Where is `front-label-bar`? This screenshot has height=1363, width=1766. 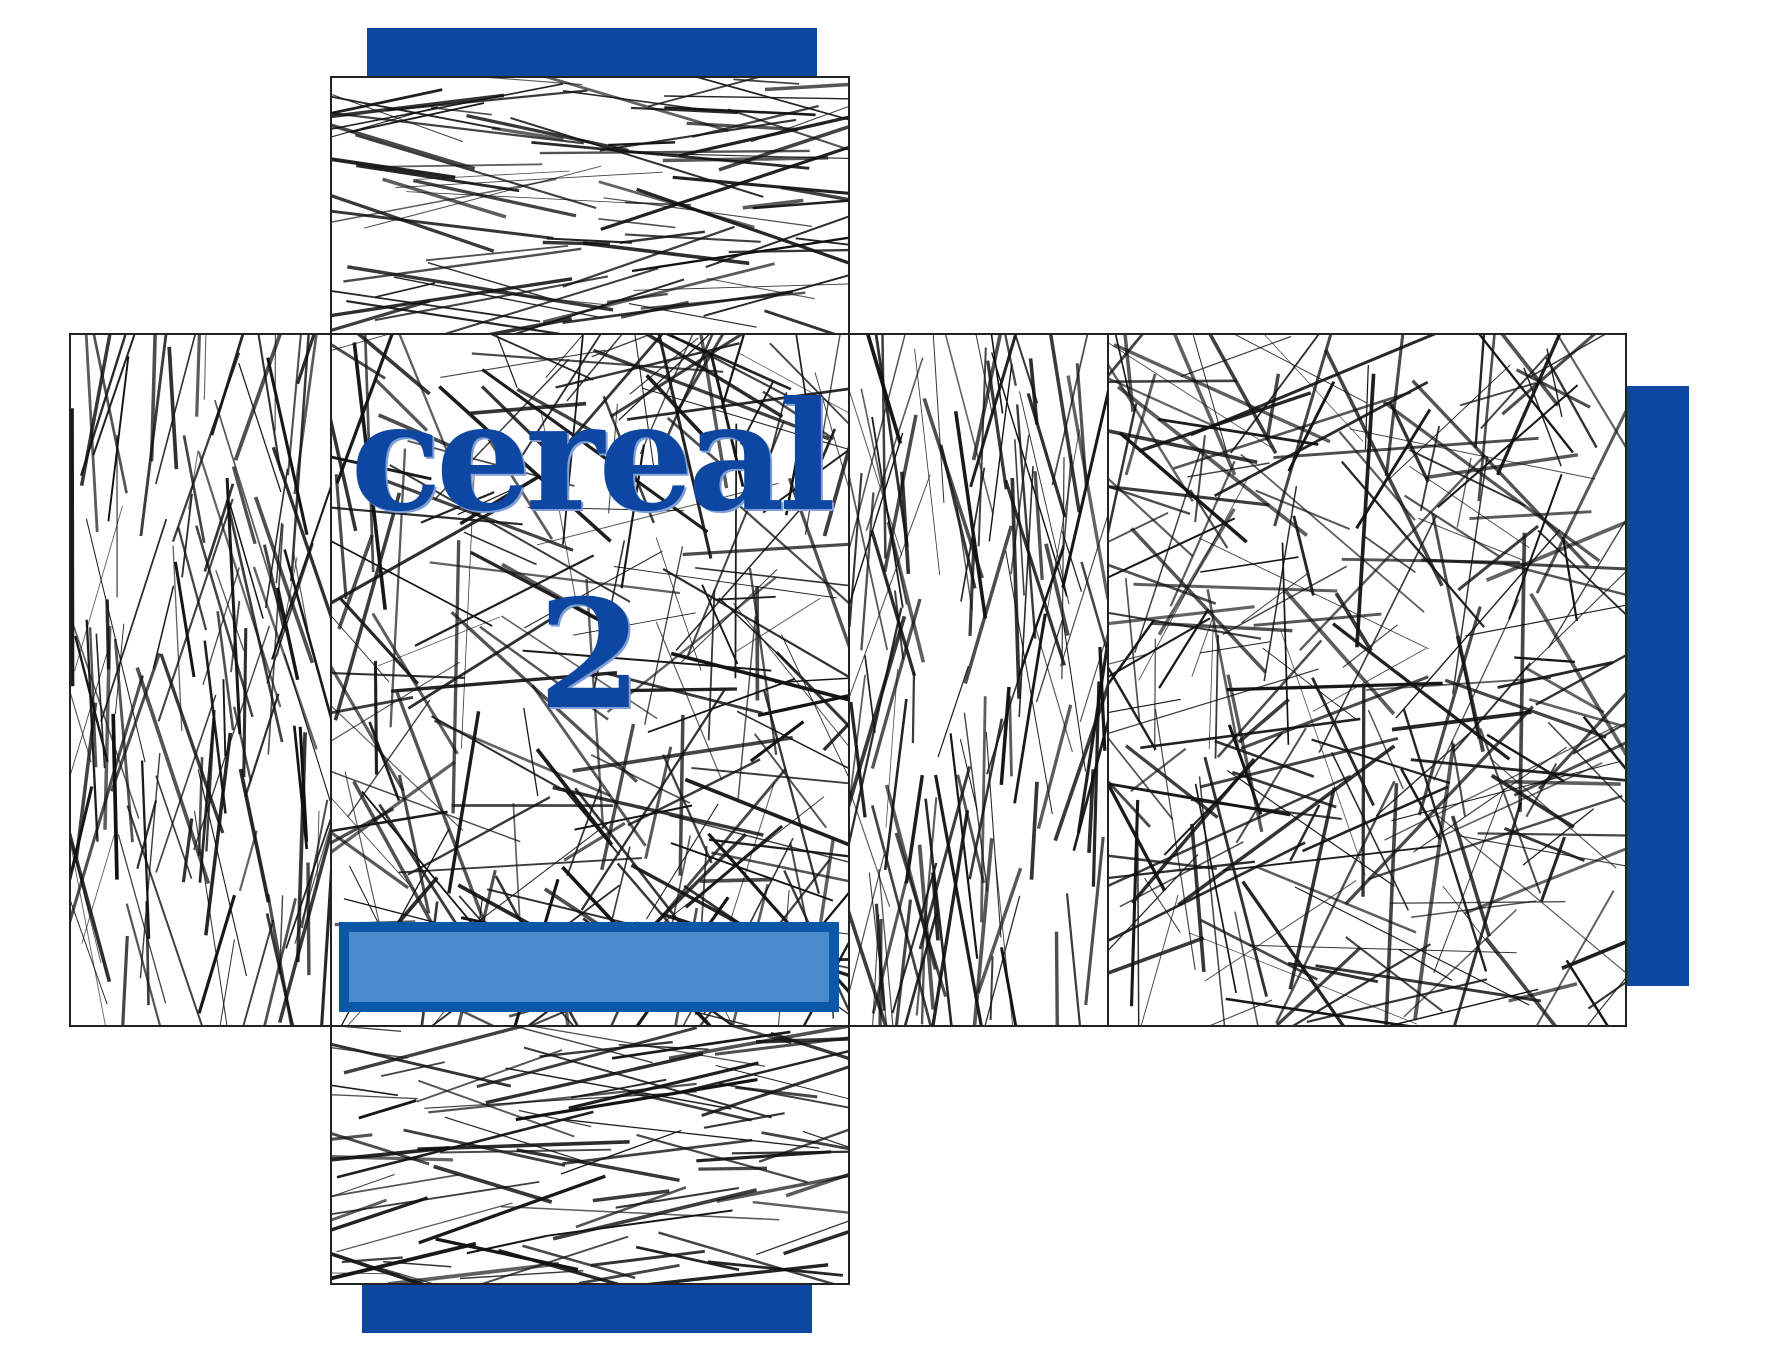
front-label-bar is located at coordinates (589, 967).